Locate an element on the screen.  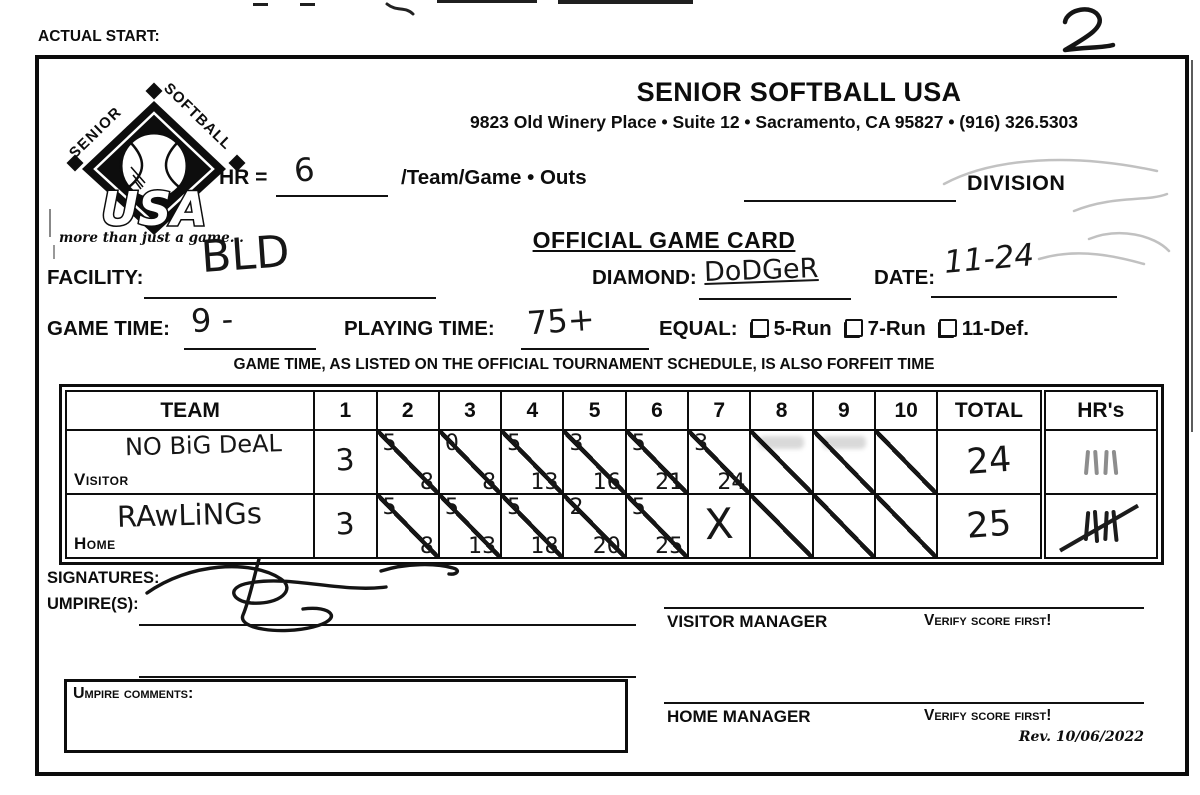
inning-5-cell: 3 16 is located at coordinates (594, 462).